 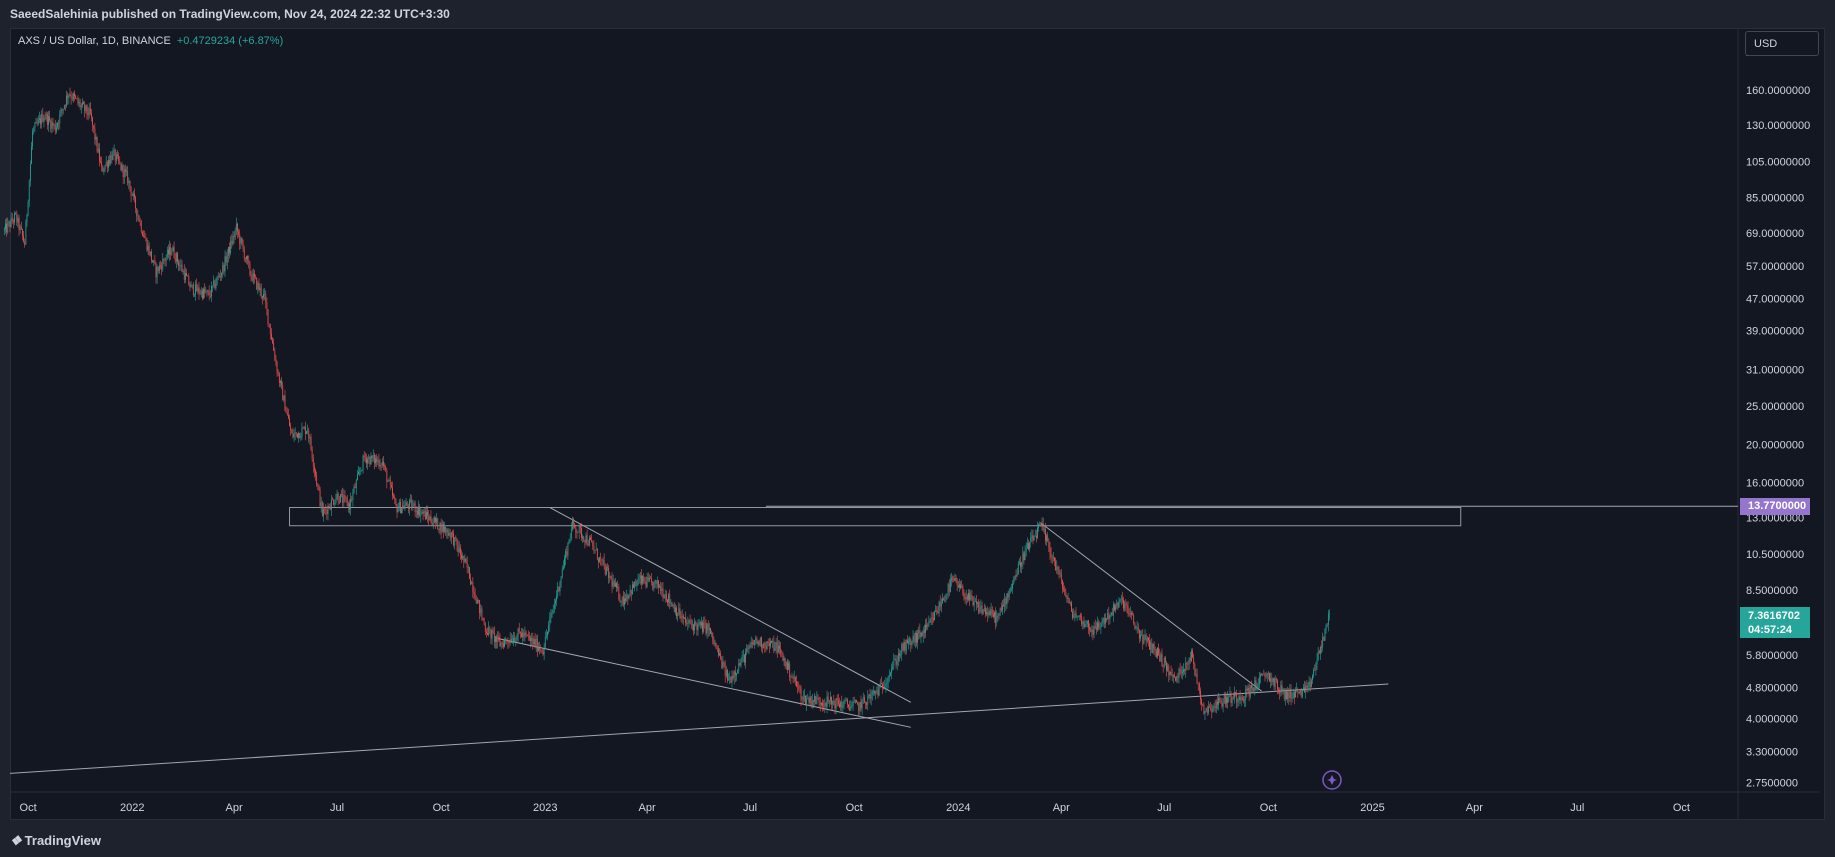 What do you see at coordinates (441, 808) in the screenshot?
I see `time-axis-label: Oct` at bounding box center [441, 808].